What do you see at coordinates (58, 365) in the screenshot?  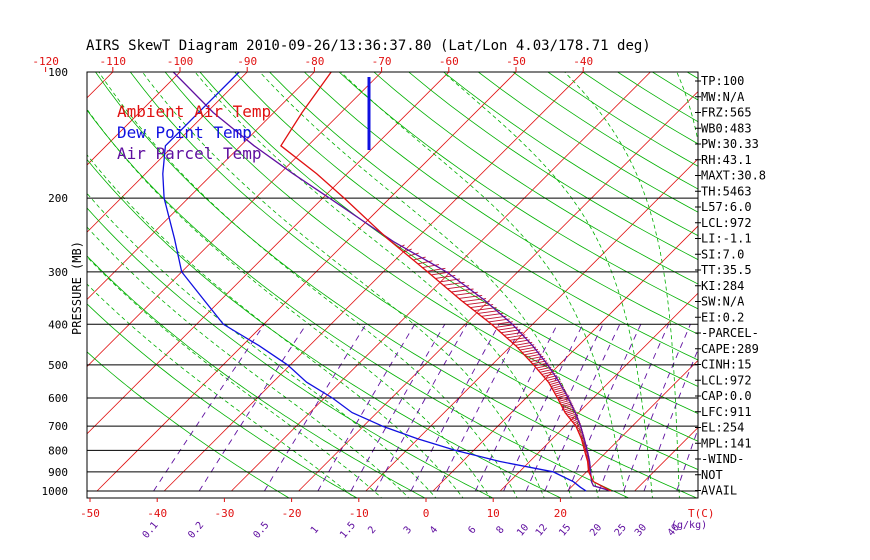 I see `pressure-tick-label: 500` at bounding box center [58, 365].